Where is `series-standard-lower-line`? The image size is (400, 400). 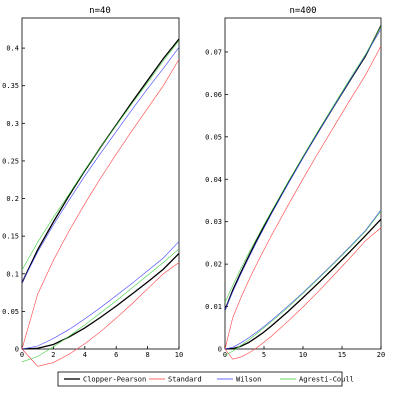
series-standard-lower-line is located at coordinates (100, 314).